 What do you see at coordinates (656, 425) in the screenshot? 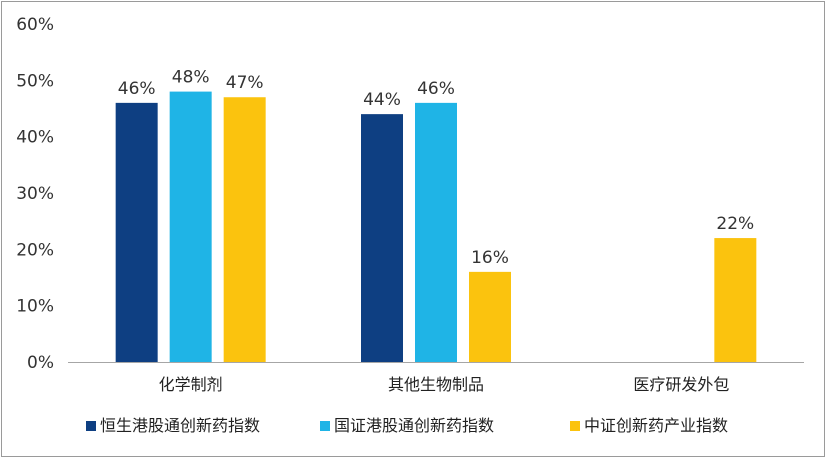
I see `legend-label: 中证创新药产业指数` at bounding box center [656, 425].